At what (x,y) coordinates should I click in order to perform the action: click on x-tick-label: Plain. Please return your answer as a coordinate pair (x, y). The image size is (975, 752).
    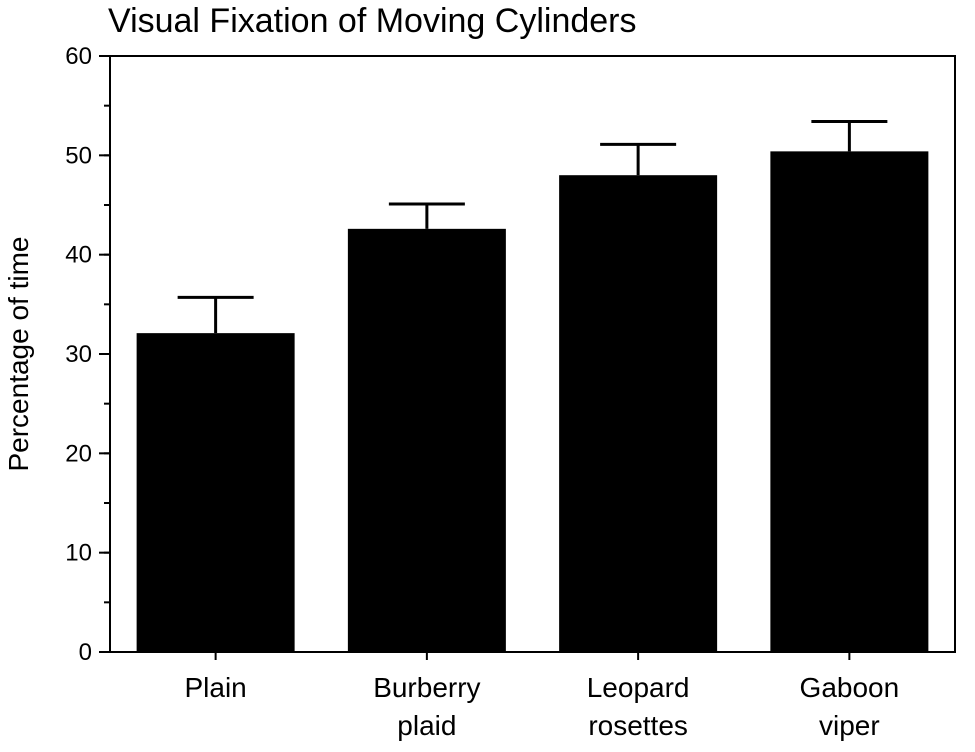
    Looking at the image, I should click on (215, 687).